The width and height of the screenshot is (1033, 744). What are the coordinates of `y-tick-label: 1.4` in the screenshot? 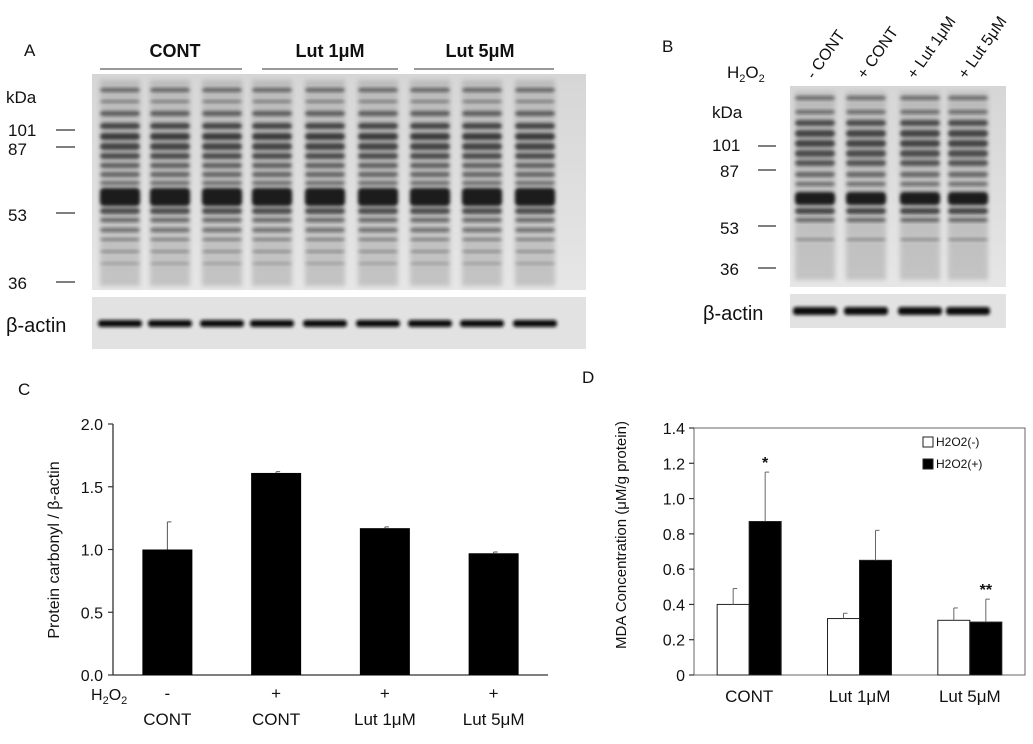 It's located at (674, 429).